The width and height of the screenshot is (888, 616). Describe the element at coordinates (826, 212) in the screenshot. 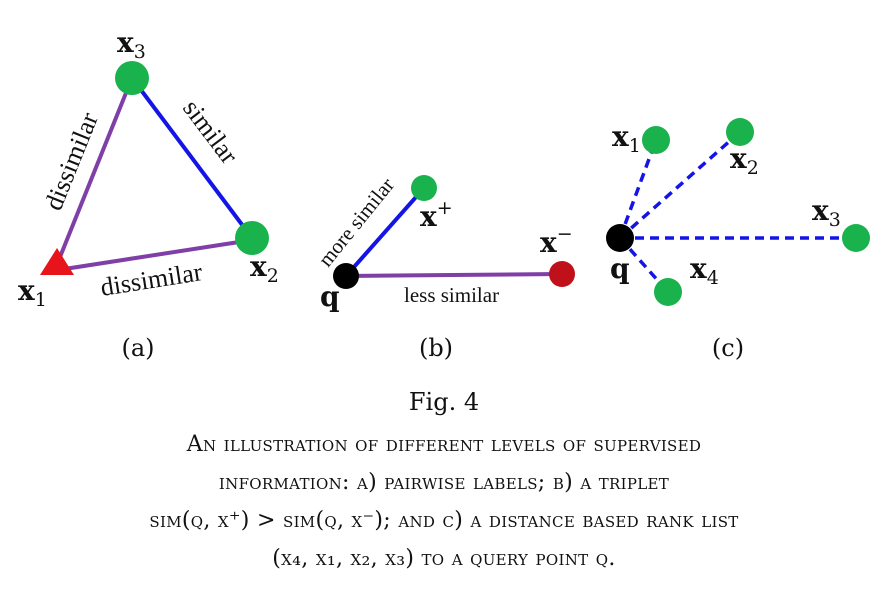

I see `node-label-x3-c: x3` at that location.